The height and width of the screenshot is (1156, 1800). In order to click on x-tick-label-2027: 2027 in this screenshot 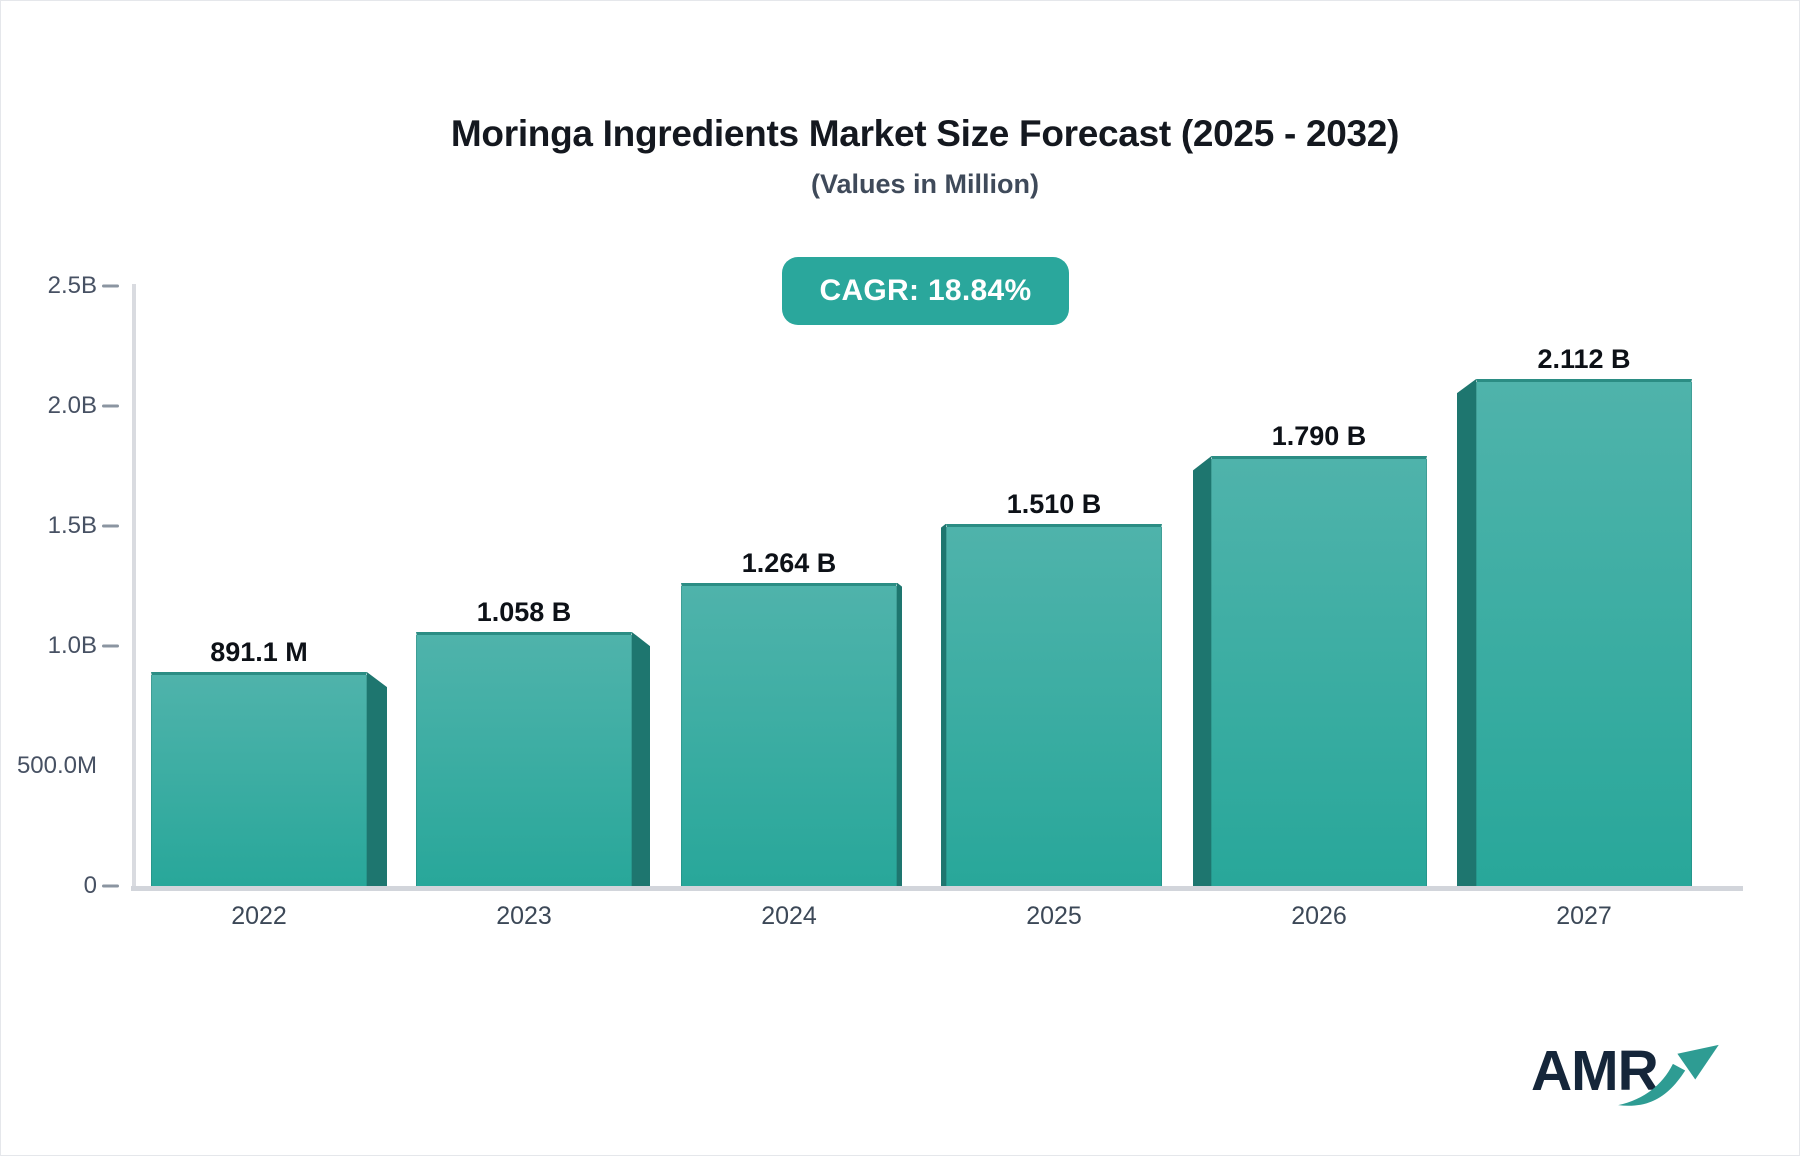, I will do `click(1584, 916)`.